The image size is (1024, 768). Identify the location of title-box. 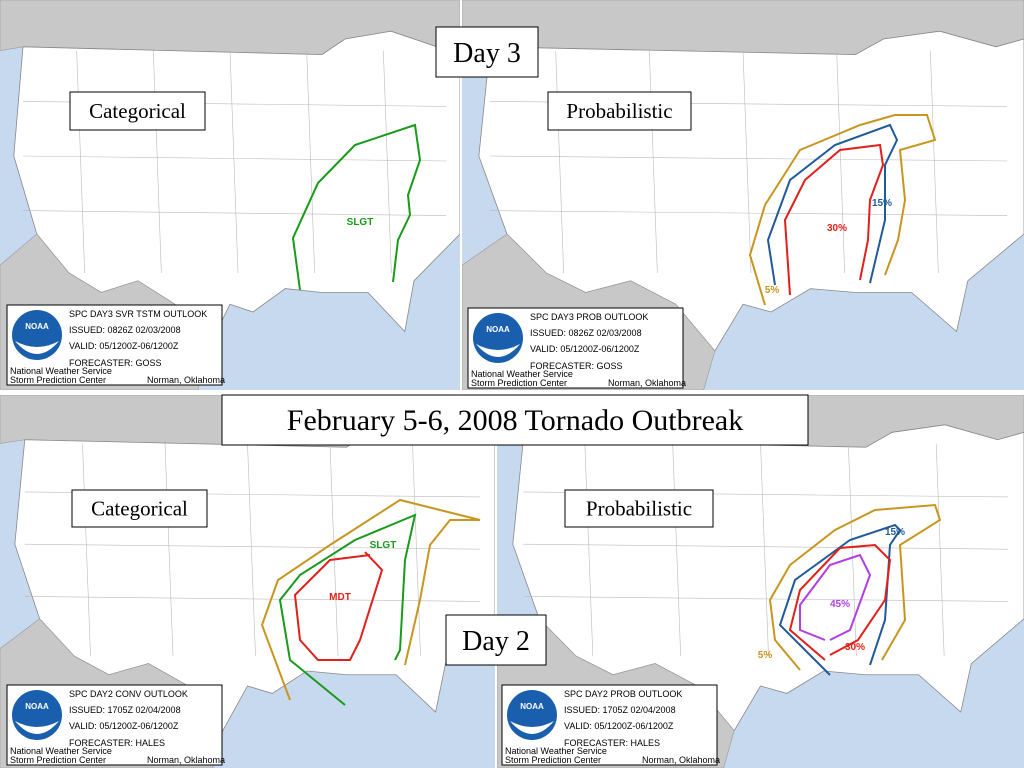
(515, 420).